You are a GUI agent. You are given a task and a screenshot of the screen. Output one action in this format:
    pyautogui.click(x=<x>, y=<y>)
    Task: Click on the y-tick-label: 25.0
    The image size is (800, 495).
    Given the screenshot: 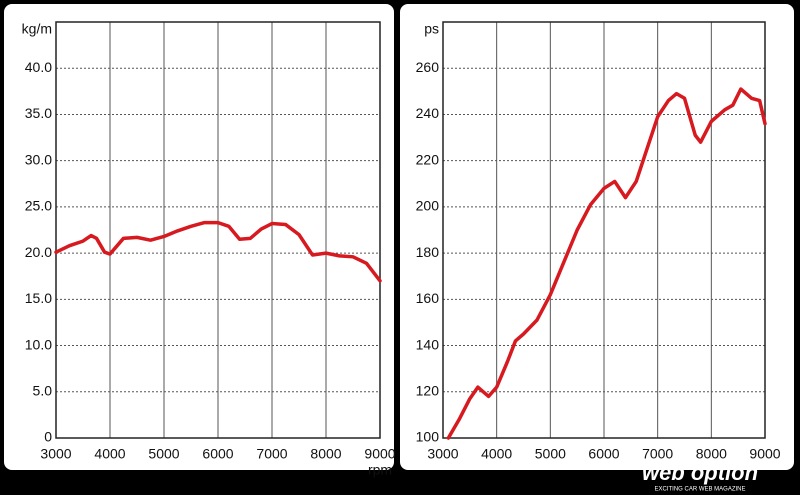 What is the action you would take?
    pyautogui.click(x=38, y=206)
    